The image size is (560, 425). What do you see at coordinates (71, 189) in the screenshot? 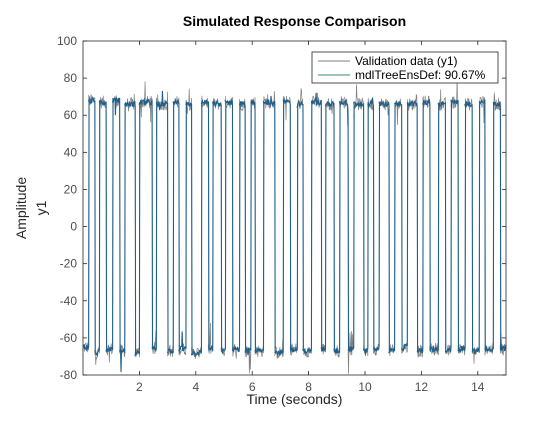
I see `y-tick-label: 20` at bounding box center [71, 189].